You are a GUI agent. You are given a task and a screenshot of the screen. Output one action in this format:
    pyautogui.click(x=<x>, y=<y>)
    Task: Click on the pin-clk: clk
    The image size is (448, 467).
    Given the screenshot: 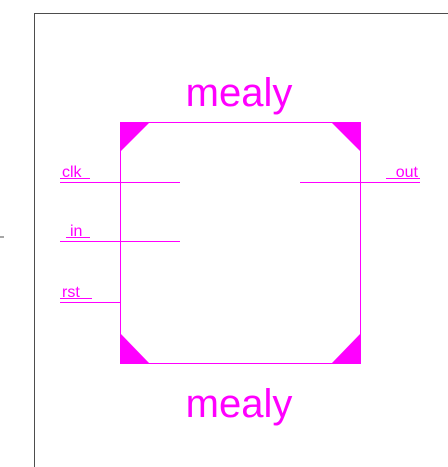 What is the action you would take?
    pyautogui.click(x=120, y=173)
    